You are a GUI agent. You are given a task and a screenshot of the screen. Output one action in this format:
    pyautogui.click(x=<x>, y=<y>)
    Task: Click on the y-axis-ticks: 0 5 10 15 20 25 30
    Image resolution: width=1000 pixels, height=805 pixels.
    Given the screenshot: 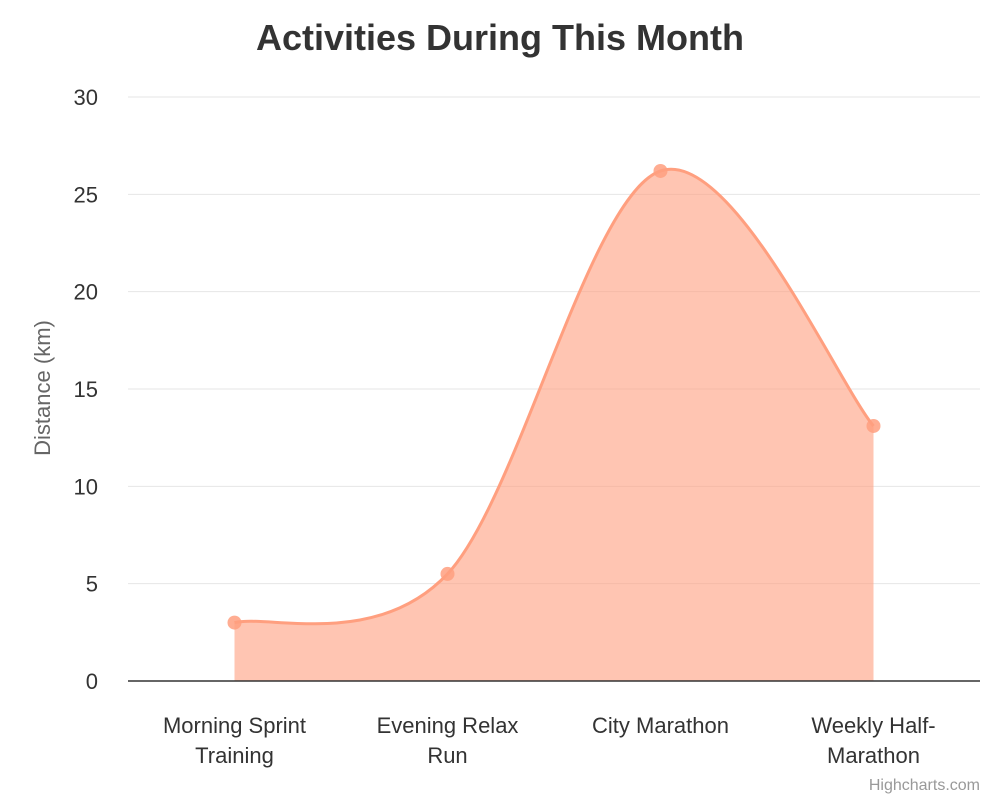 What is the action you would take?
    pyautogui.click(x=86, y=389)
    